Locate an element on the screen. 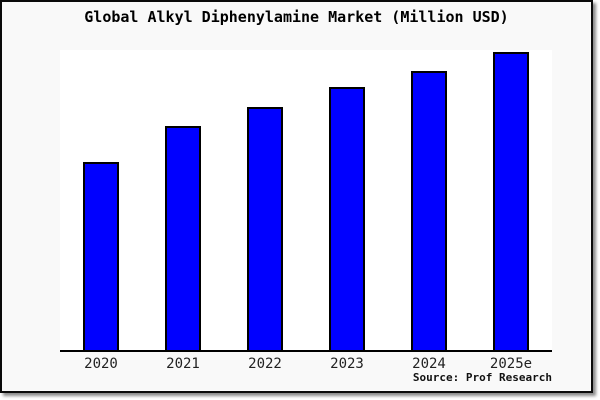 This screenshot has width=600, height=400. x-tick-2023: 2023 is located at coordinates (347, 364).